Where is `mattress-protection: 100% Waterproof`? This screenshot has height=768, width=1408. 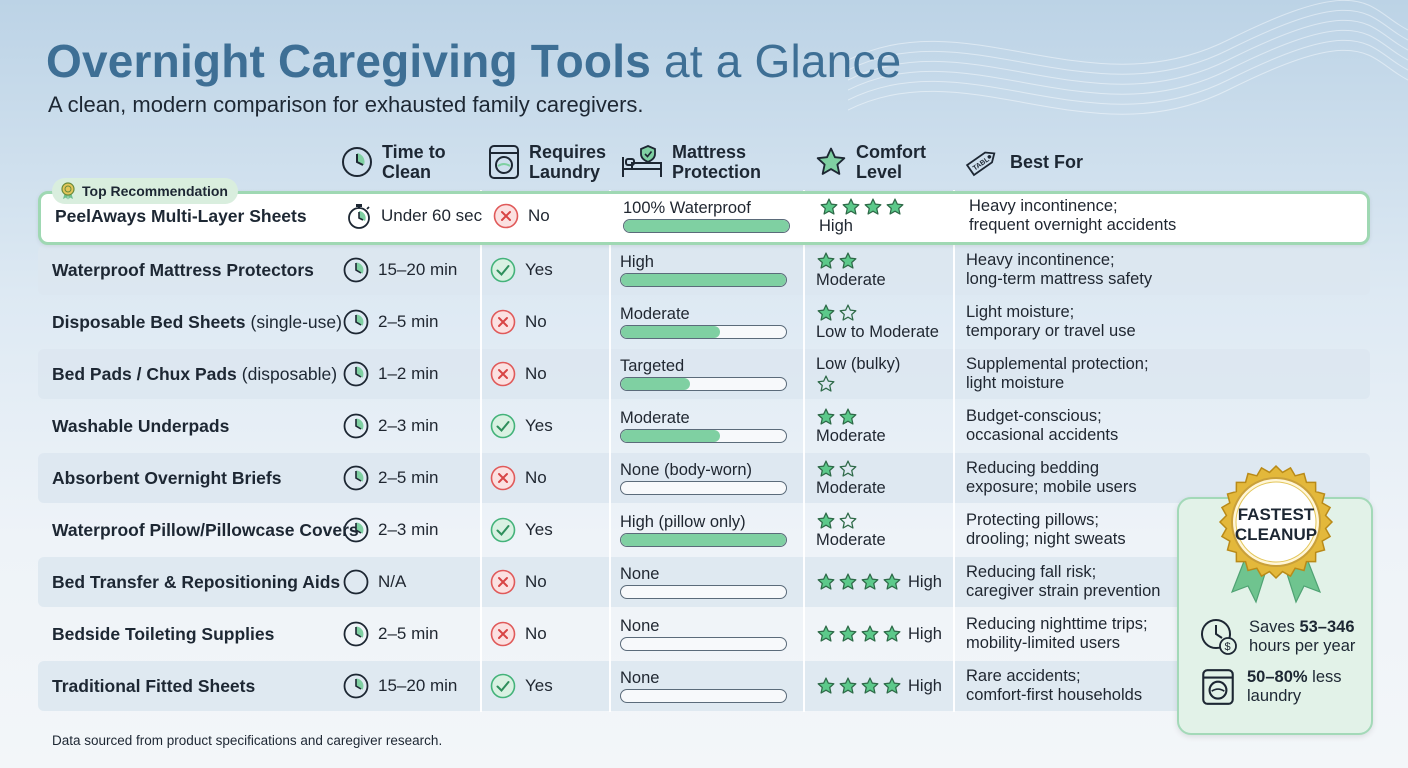
mattress-protection: 100% Waterproof is located at coordinates (708, 216).